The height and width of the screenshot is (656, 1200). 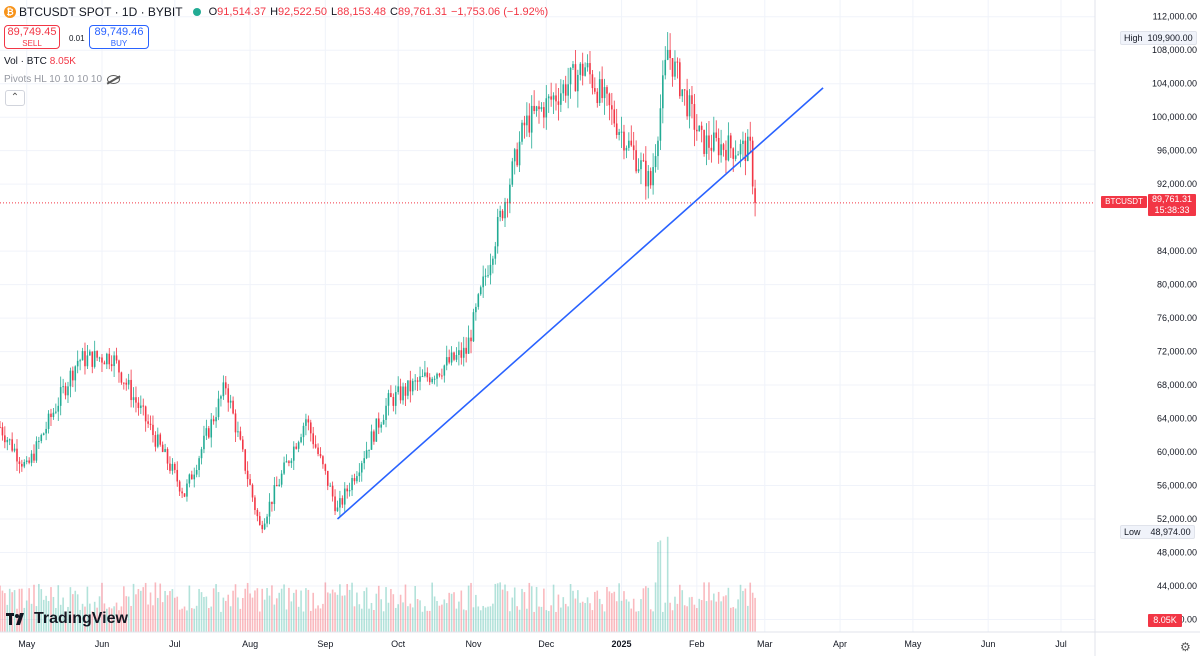 What do you see at coordinates (1177, 184) in the screenshot?
I see `price-tick-label: 92,000.00` at bounding box center [1177, 184].